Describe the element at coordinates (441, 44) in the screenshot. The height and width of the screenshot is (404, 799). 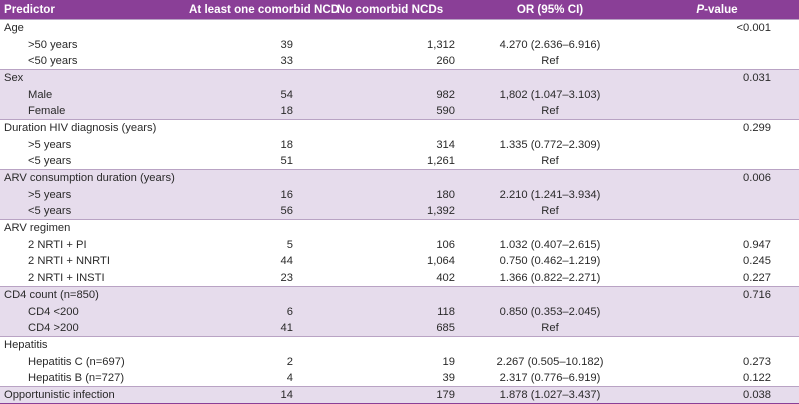
I see `no-comorbid-count: 1,312` at that location.